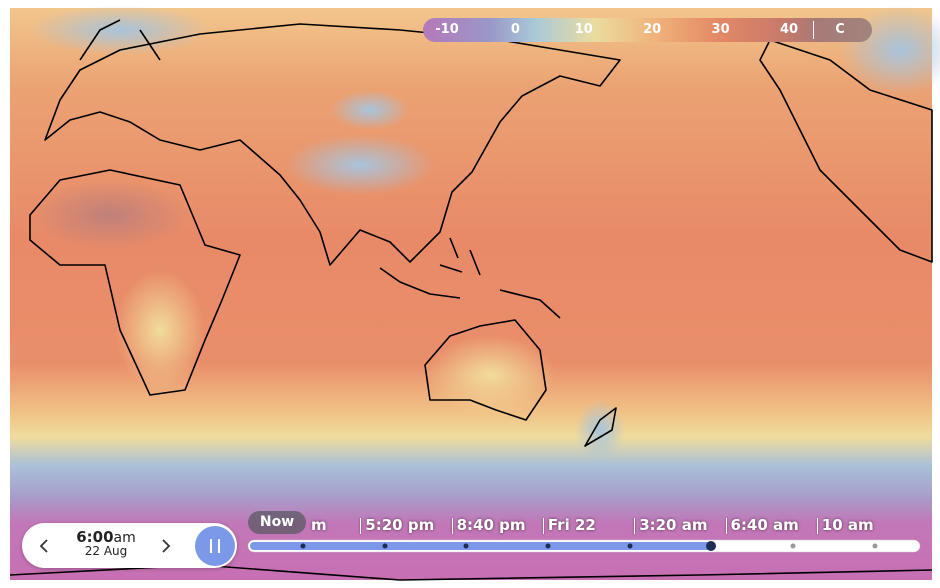  Describe the element at coordinates (166, 546) in the screenshot. I see `next-button` at that location.